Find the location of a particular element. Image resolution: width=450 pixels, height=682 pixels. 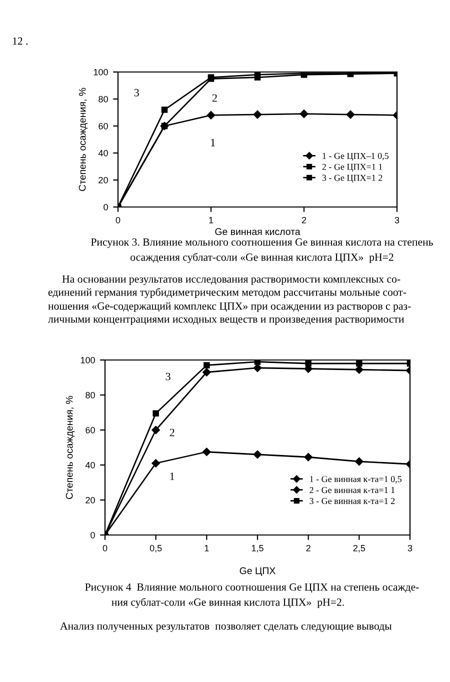

x-tick-label: 2,5 is located at coordinates (359, 548).